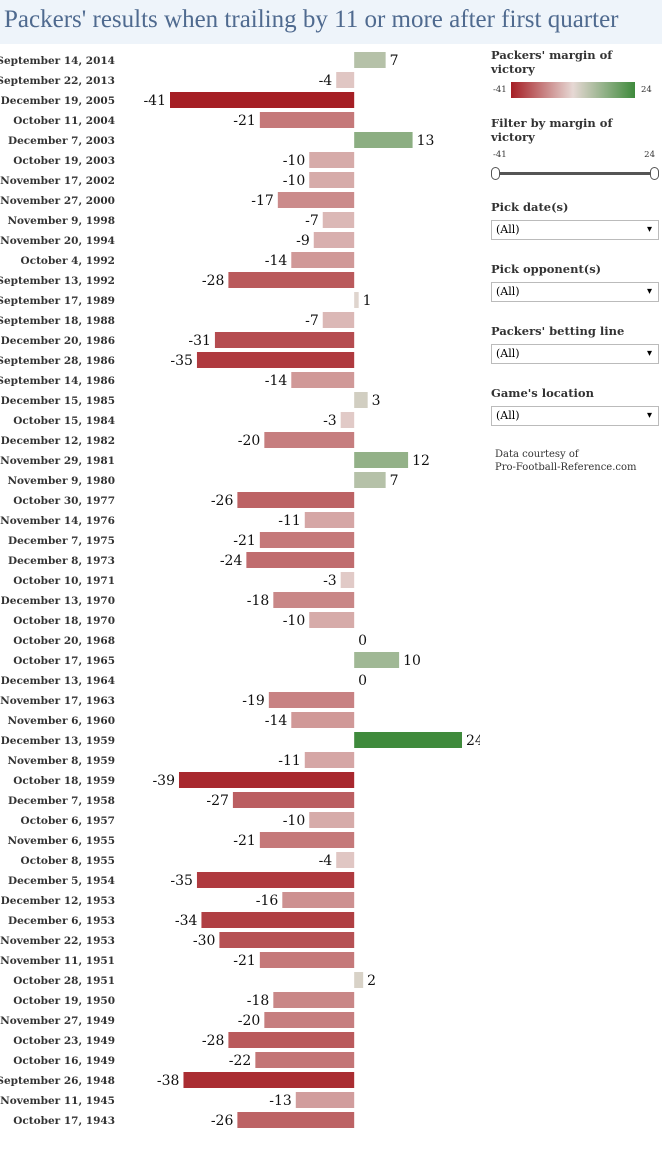 This screenshot has height=1152, width=662. I want to click on legend-max: 24, so click(646, 90).